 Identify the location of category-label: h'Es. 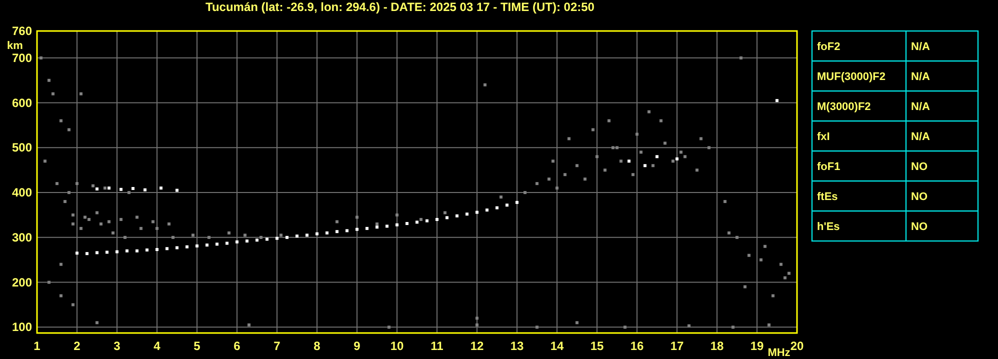
(828, 227).